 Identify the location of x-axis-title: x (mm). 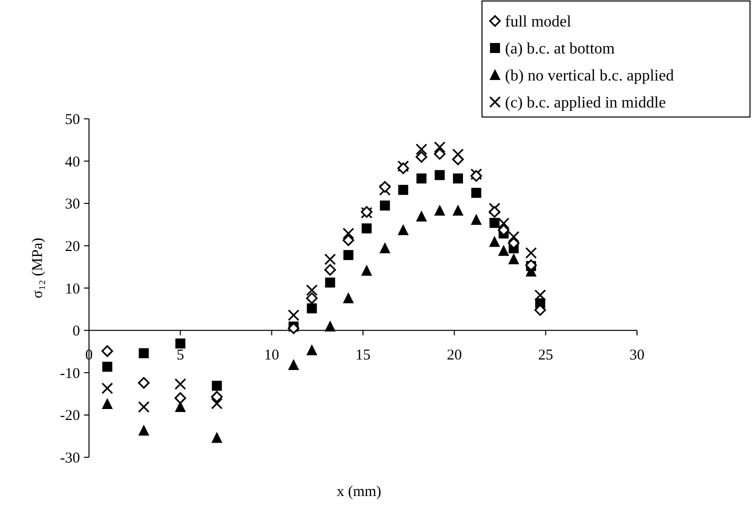
(359, 492).